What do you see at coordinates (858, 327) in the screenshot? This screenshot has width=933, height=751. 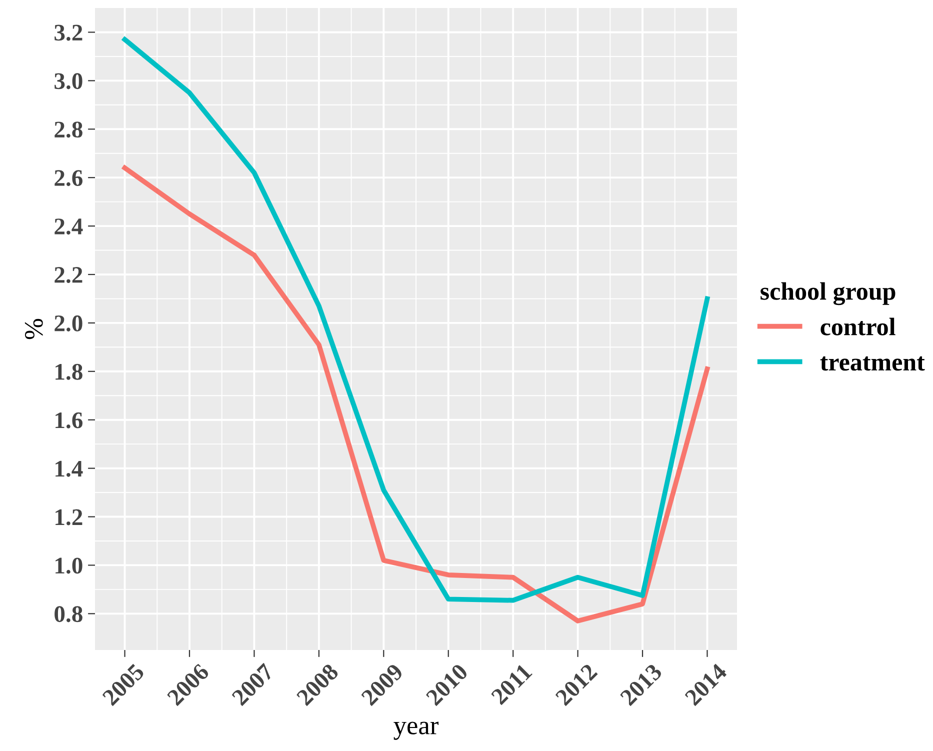 I see `legend-label: control` at bounding box center [858, 327].